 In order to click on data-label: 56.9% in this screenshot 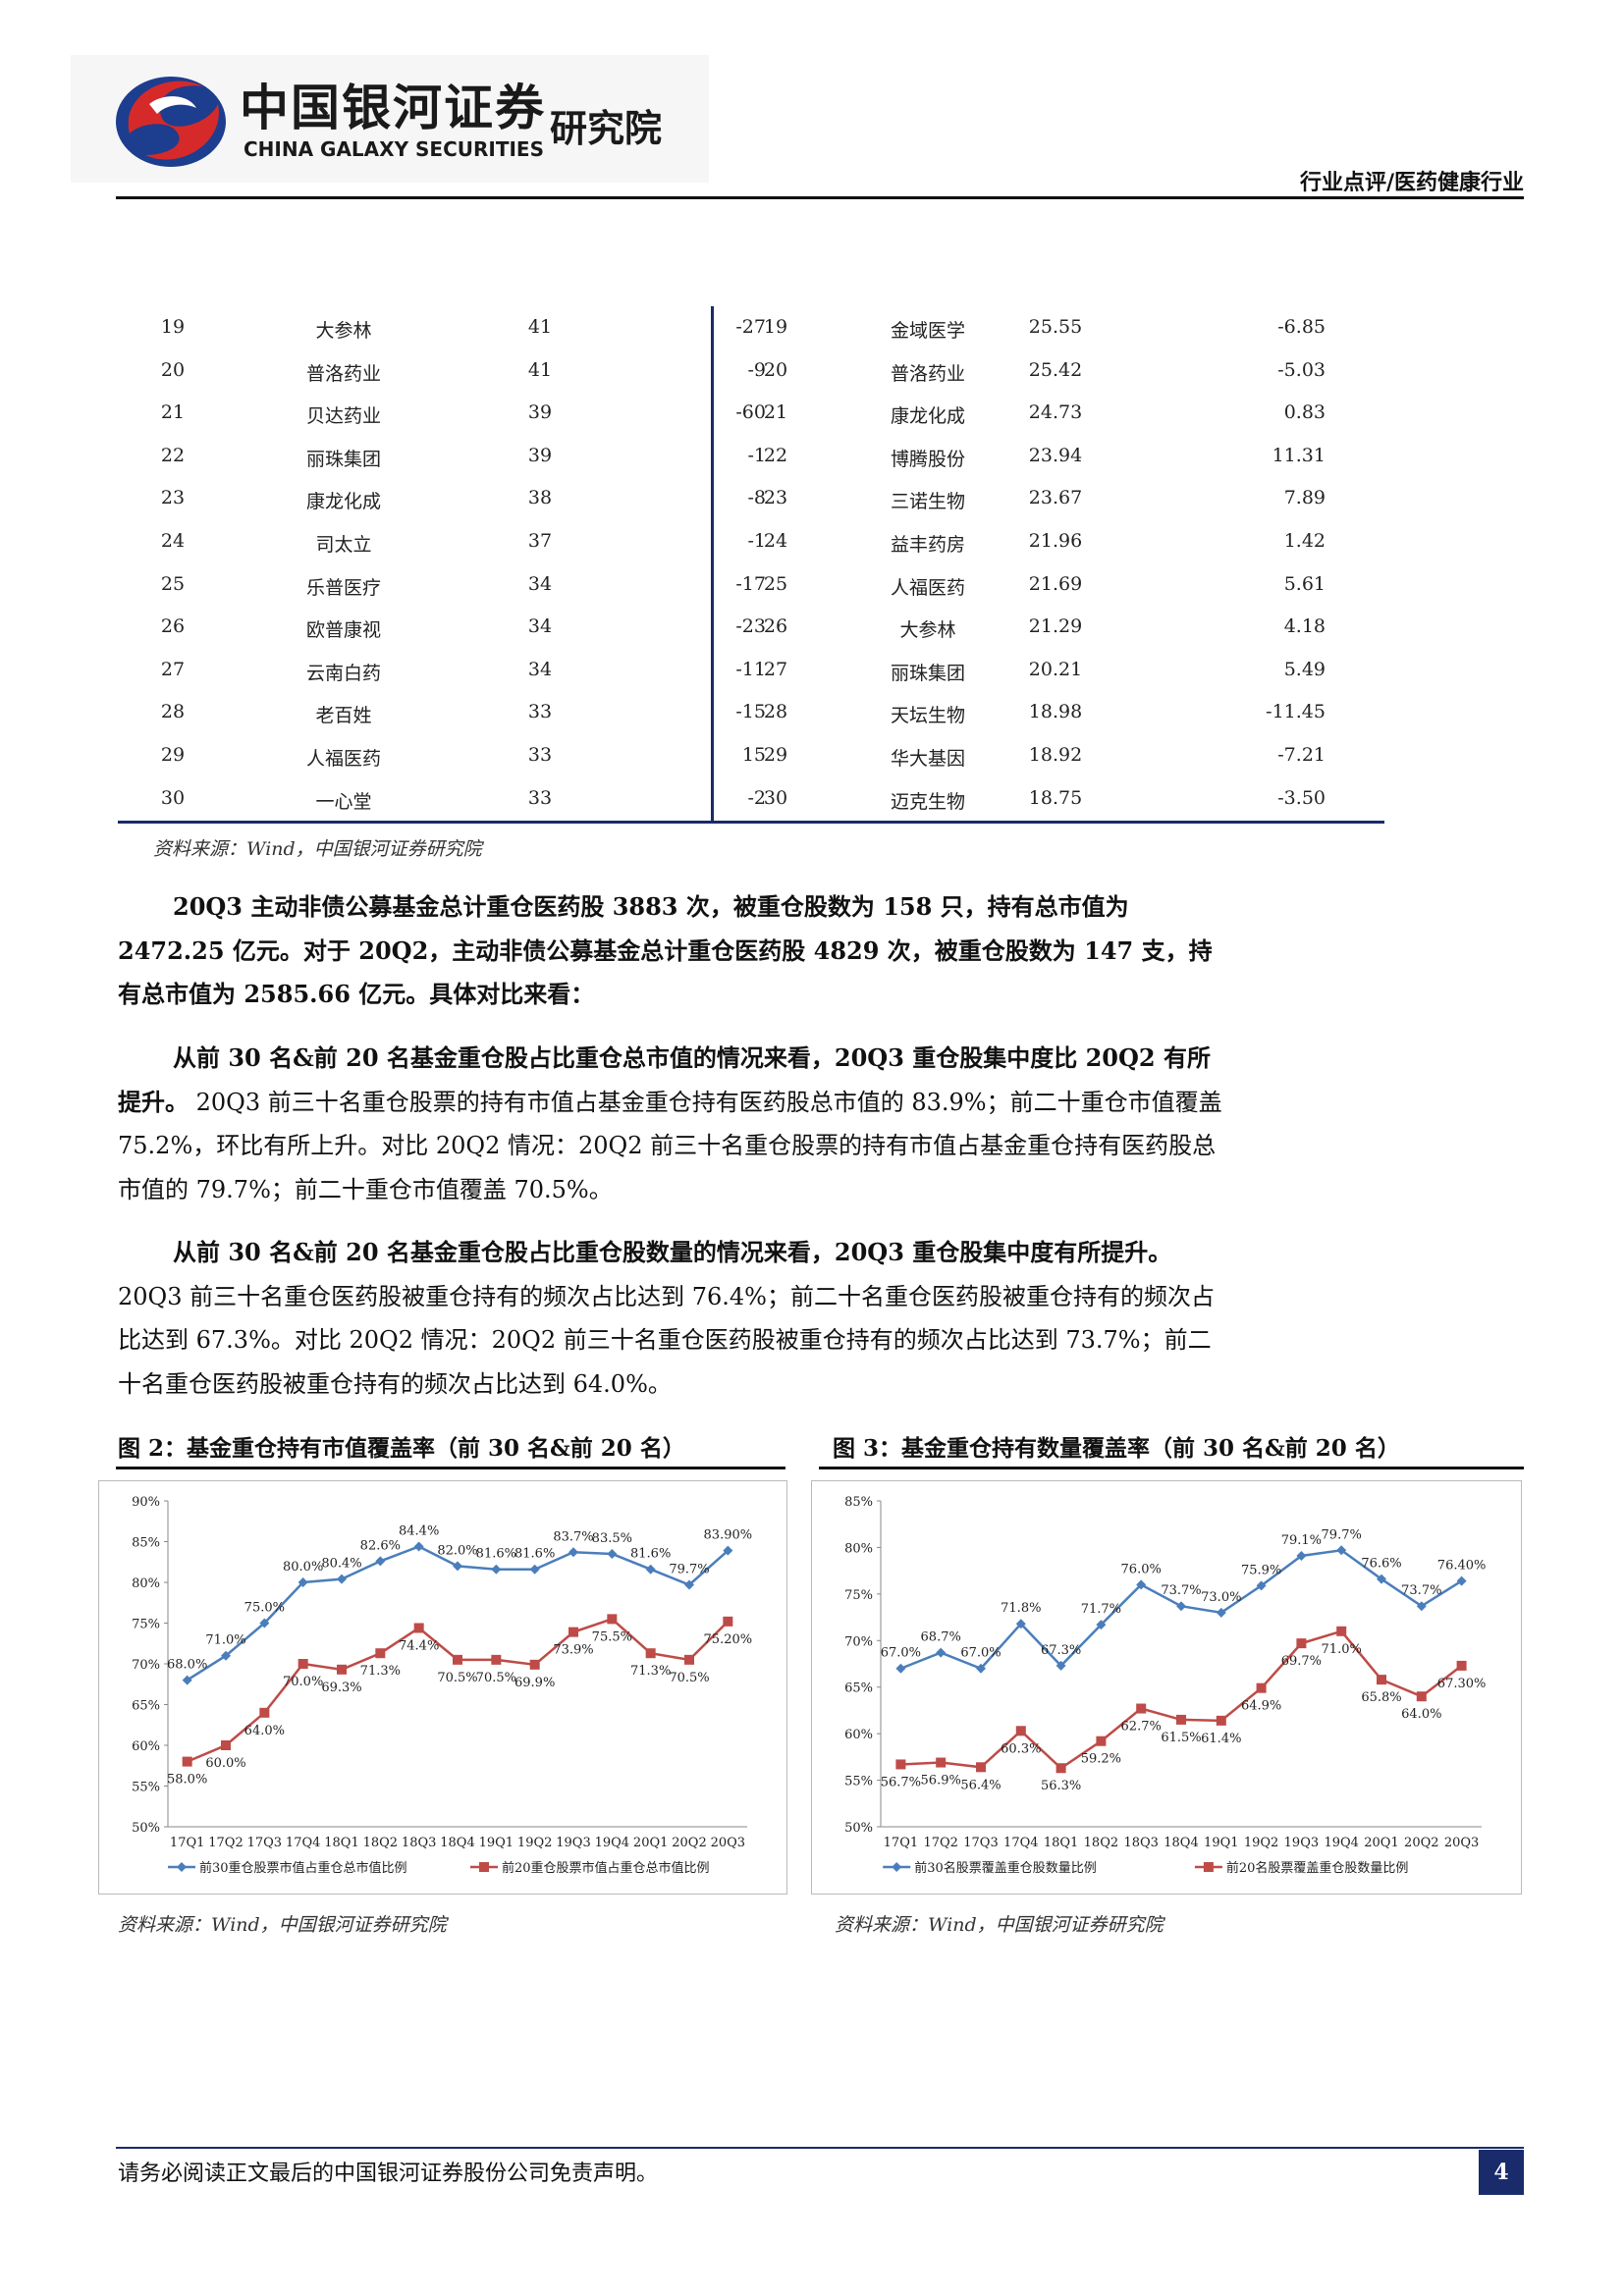, I will do `click(941, 1781)`.